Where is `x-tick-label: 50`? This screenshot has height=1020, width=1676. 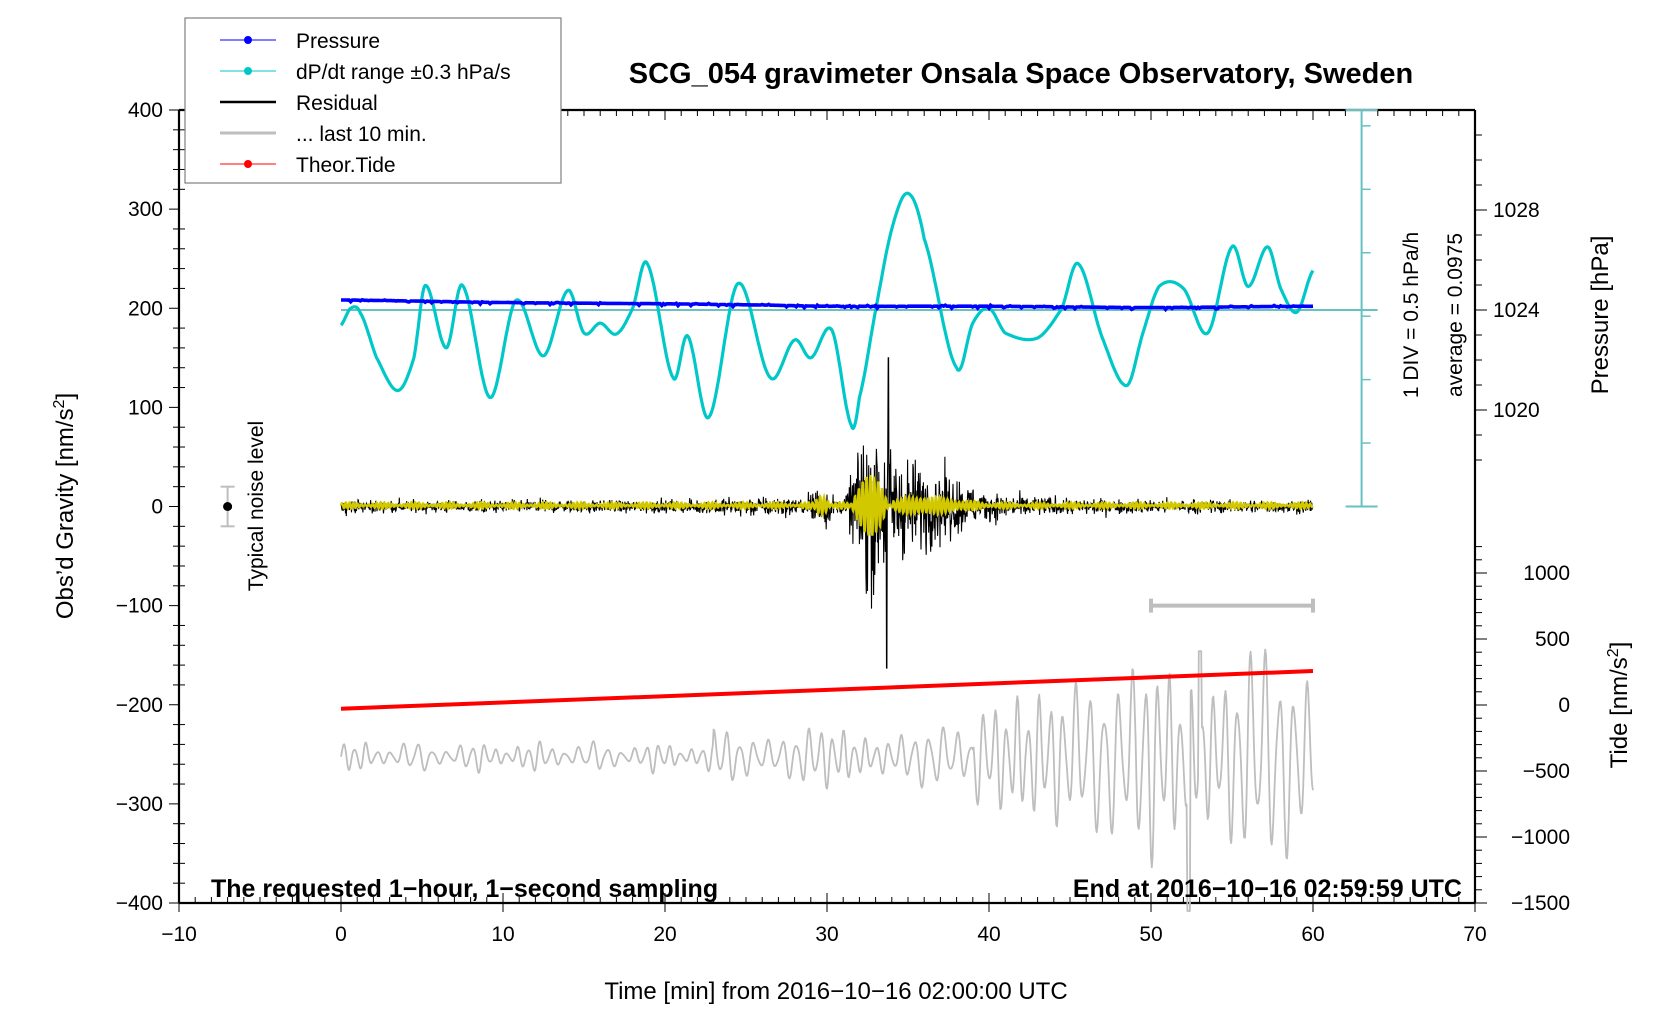
x-tick-label: 50 is located at coordinates (1150, 934).